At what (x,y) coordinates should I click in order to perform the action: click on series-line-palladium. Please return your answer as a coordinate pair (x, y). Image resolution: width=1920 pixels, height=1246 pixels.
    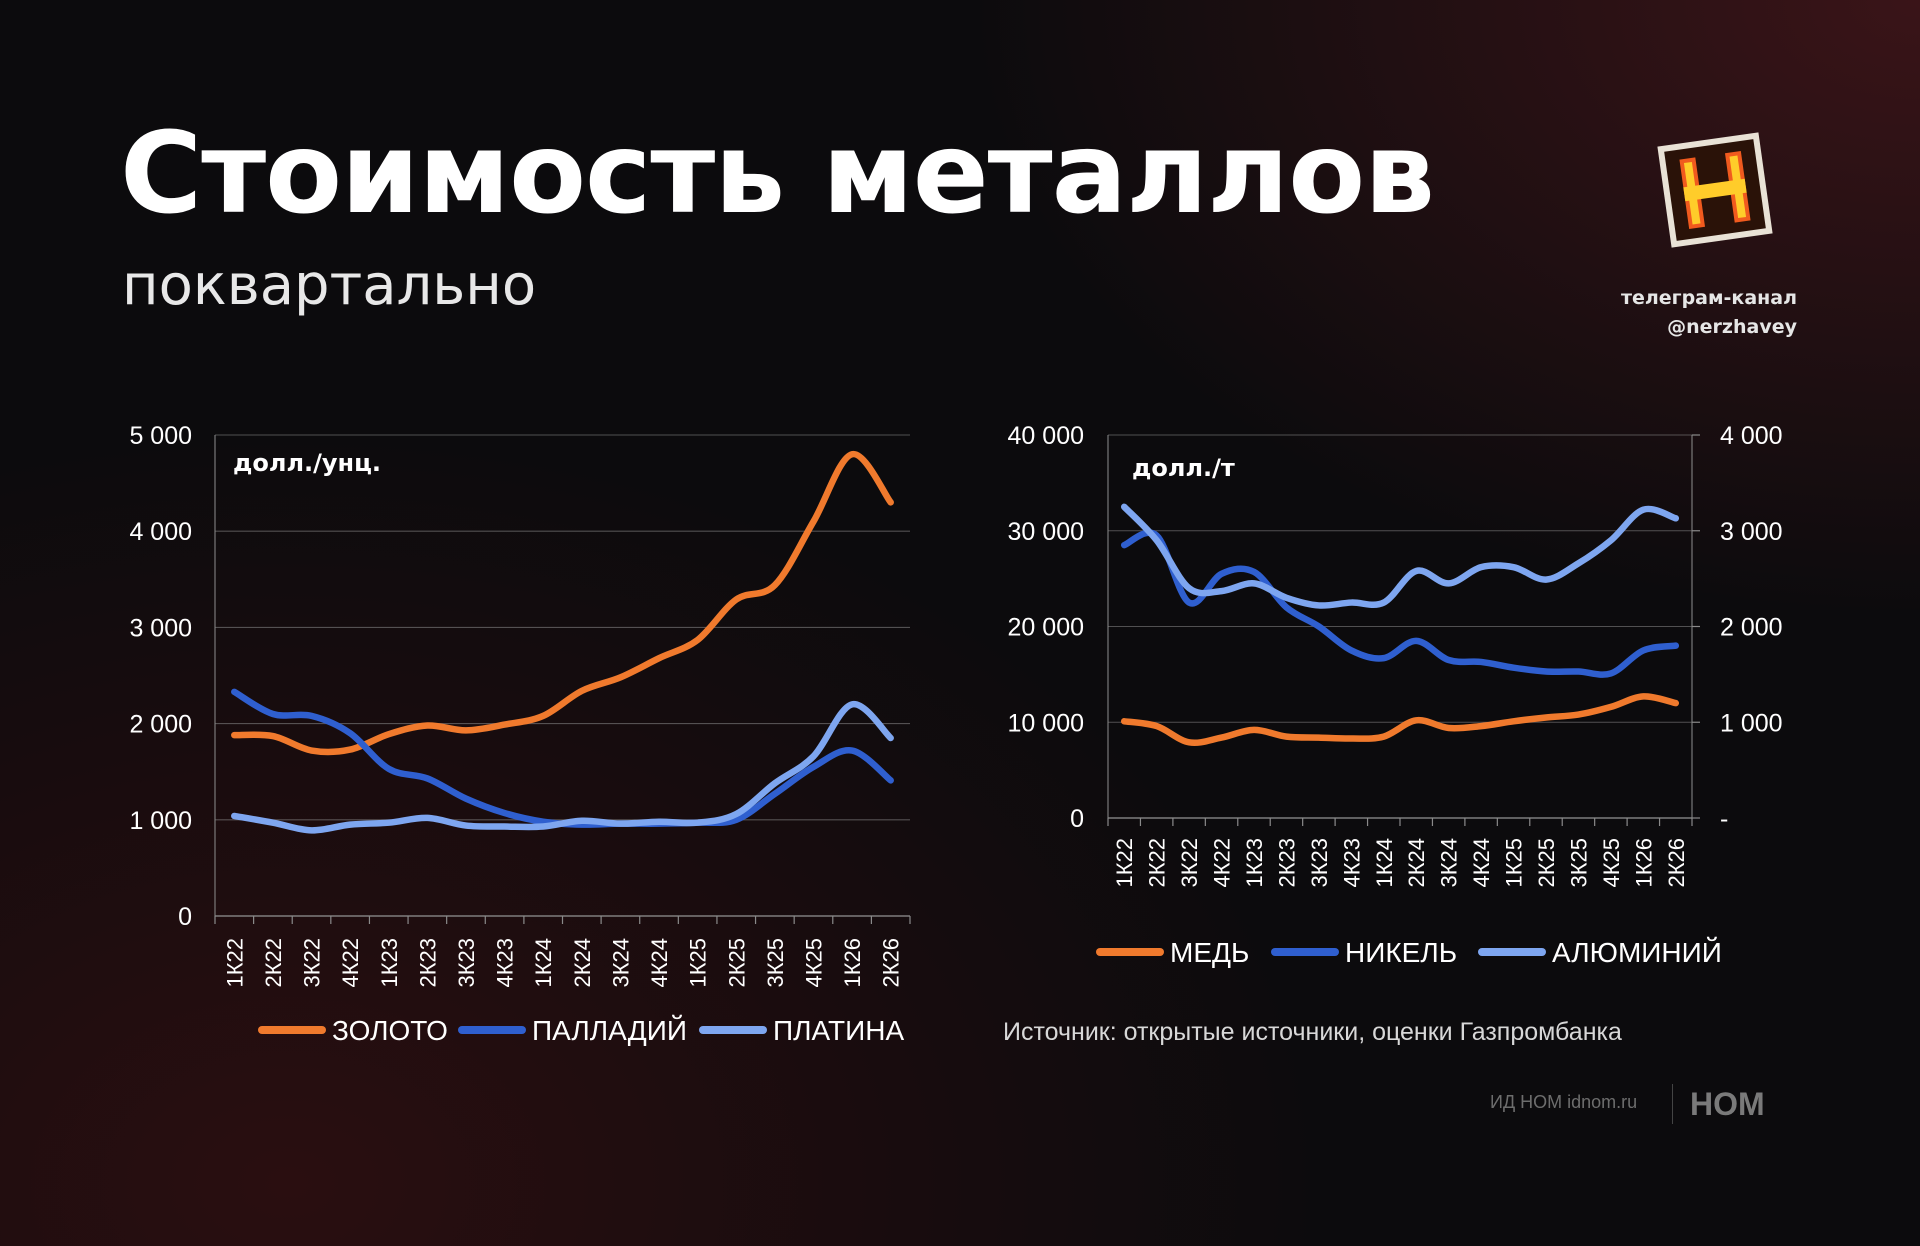
    Looking at the image, I should click on (562, 758).